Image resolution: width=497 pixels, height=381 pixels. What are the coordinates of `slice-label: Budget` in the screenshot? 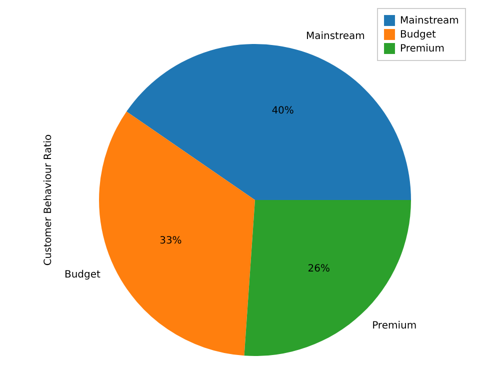 It's located at (82, 275).